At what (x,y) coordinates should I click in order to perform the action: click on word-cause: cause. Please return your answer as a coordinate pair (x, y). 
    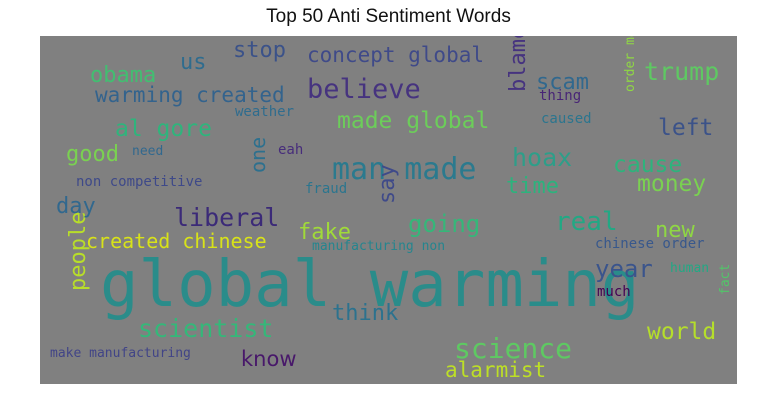
    Looking at the image, I should click on (647, 165).